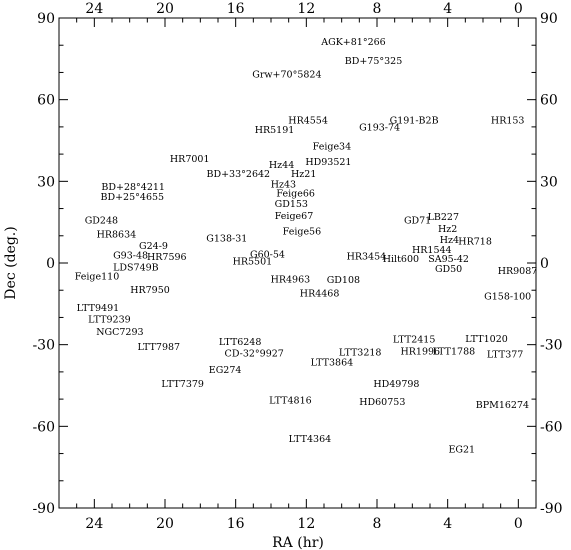 The height and width of the screenshot is (550, 571). What do you see at coordinates (549, 101) in the screenshot?
I see `y-tick-label-right-60: 60` at bounding box center [549, 101].